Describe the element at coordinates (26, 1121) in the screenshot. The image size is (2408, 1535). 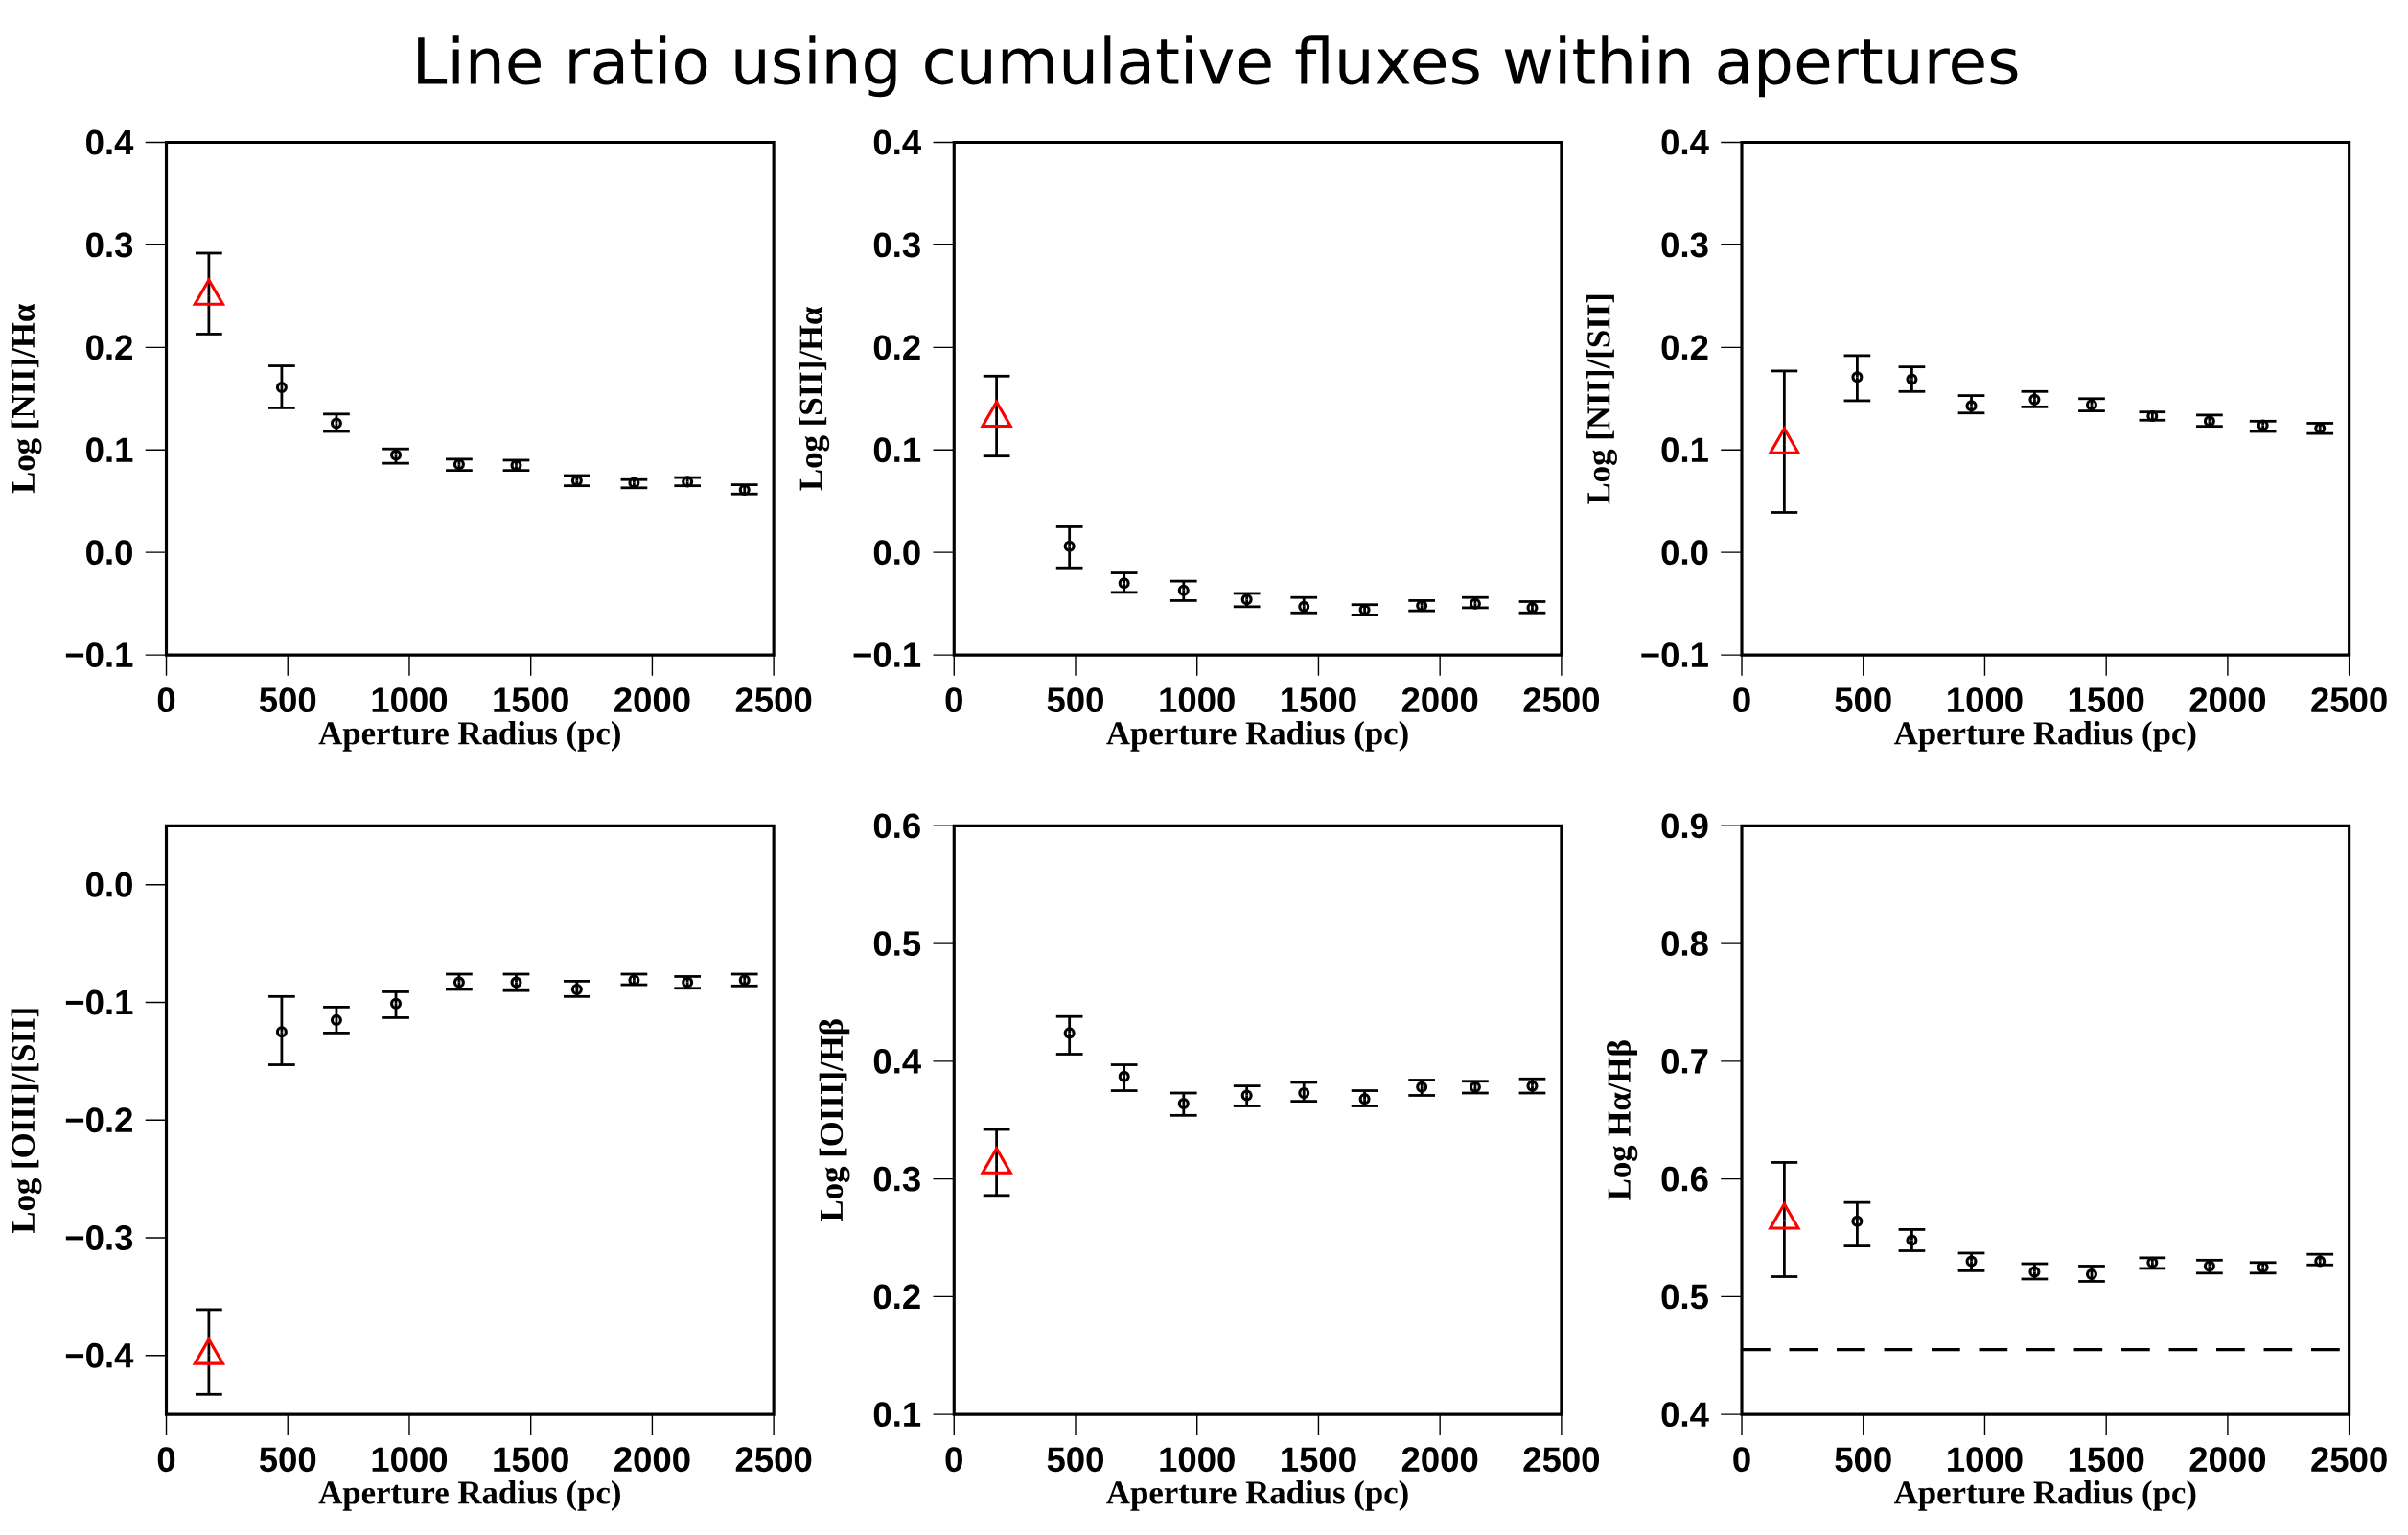
I see `y-axis-title: Log [OIII]/[SII]` at that location.